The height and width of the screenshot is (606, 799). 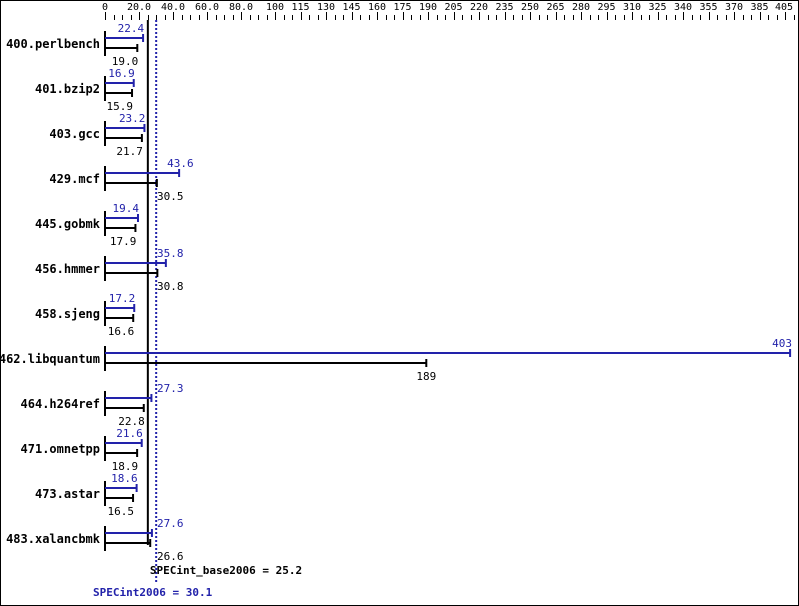 What do you see at coordinates (121, 73) in the screenshot?
I see `data-label-peak: 16.9` at bounding box center [121, 73].